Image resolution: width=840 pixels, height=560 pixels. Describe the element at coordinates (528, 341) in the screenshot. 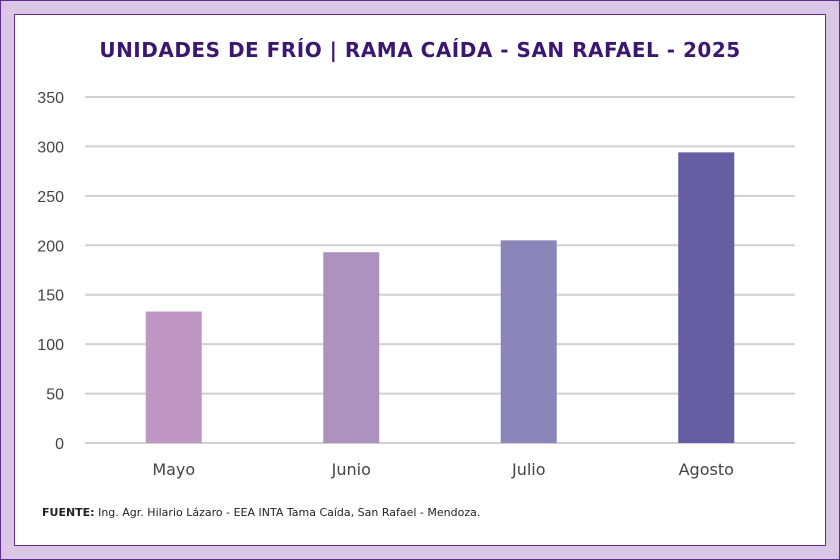

I see `bar-julio` at that location.